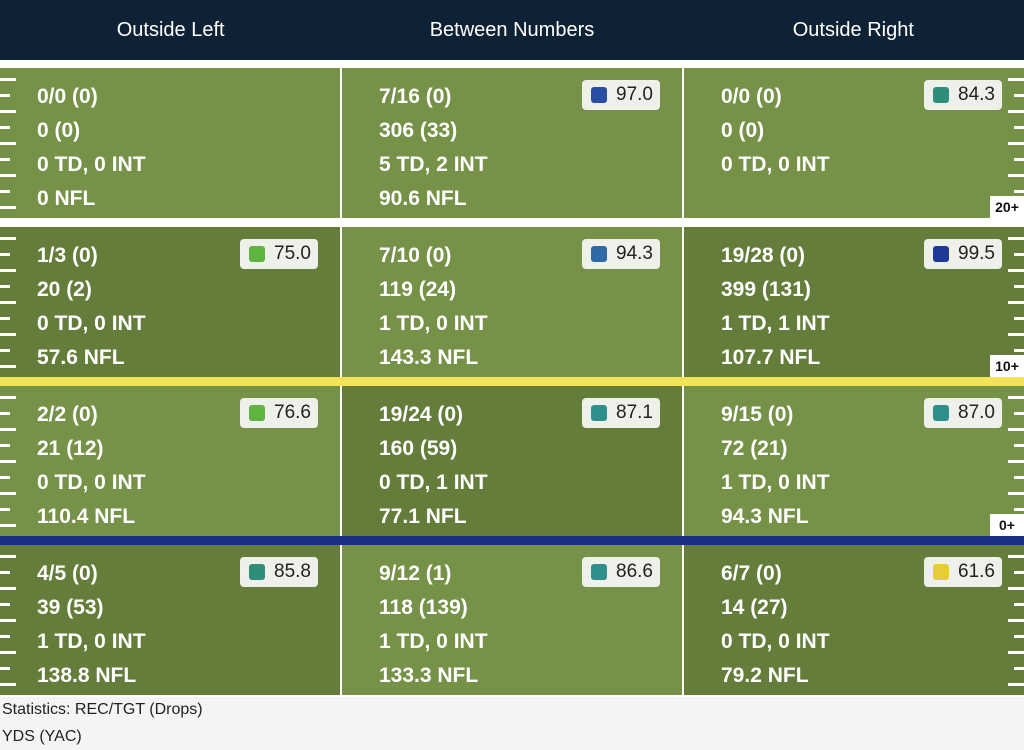 This screenshot has width=1024, height=750. I want to click on stat-rec-tgt-drops: 19/28 (0), so click(763, 255).